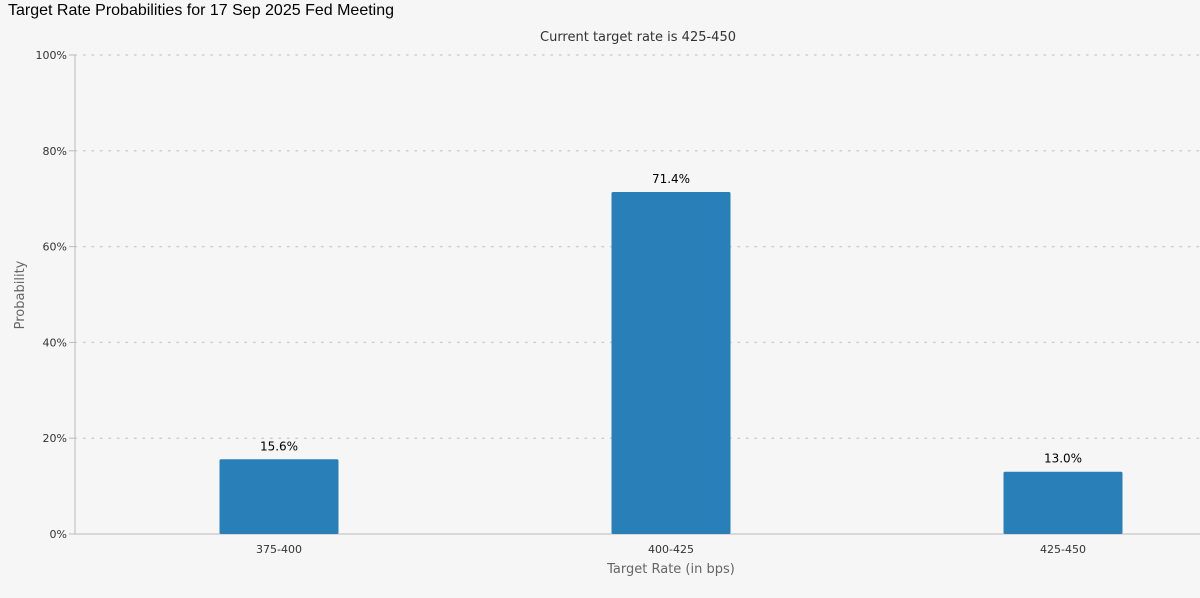 The width and height of the screenshot is (1200, 598). I want to click on data-label: 71.4%, so click(671, 179).